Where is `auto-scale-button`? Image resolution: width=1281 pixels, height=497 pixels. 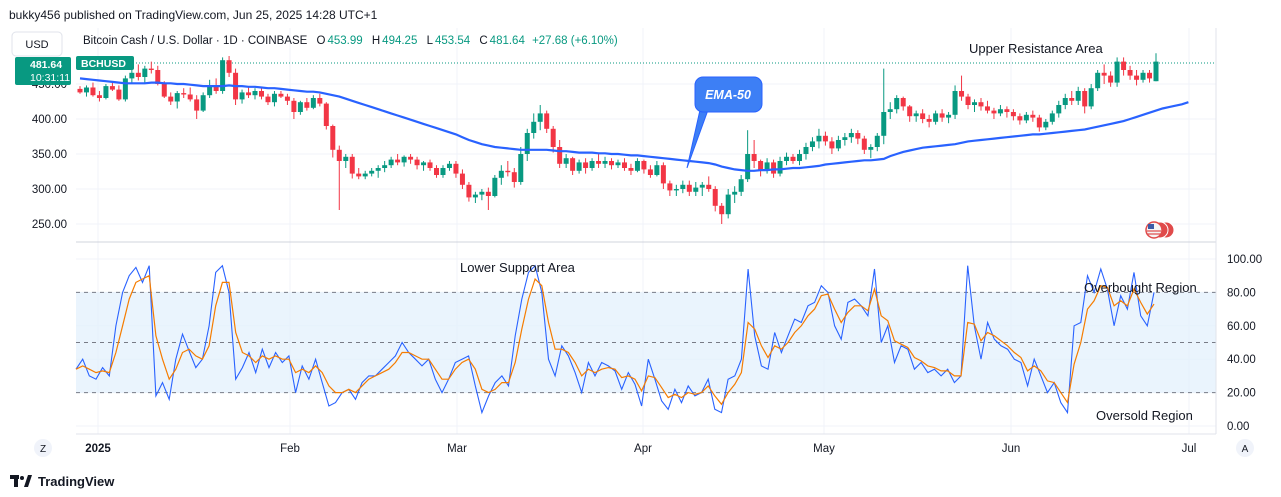 auto-scale-button is located at coordinates (1245, 448).